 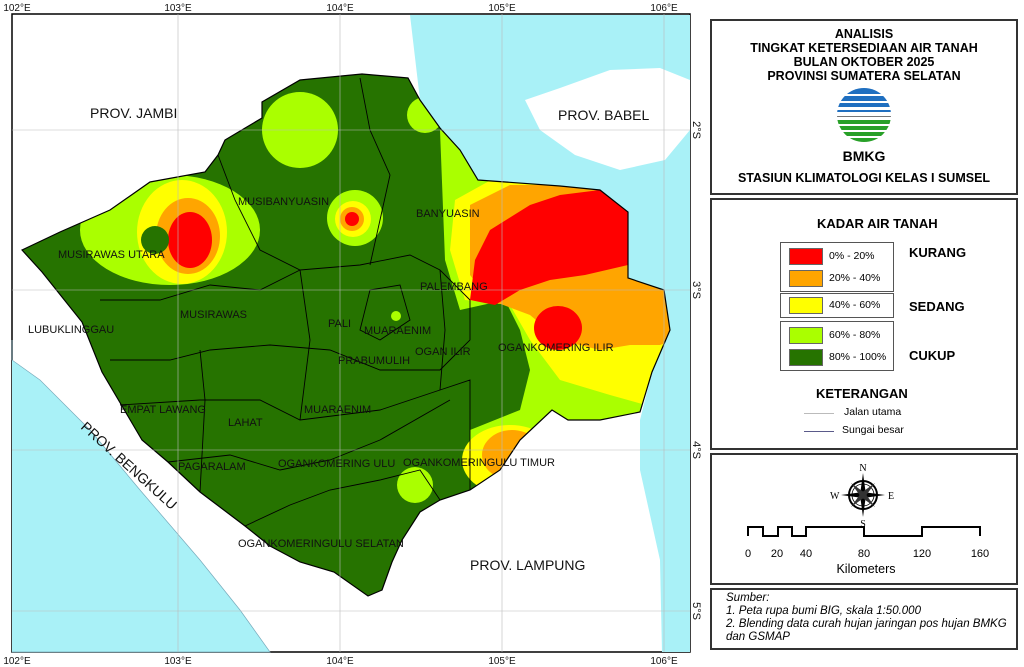 I want to click on scale-tick: 160, so click(x=980, y=554).